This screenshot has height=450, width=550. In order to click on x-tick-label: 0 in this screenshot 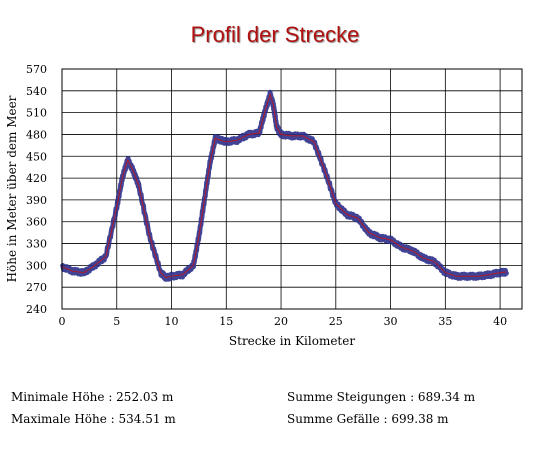, I will do `click(62, 321)`.